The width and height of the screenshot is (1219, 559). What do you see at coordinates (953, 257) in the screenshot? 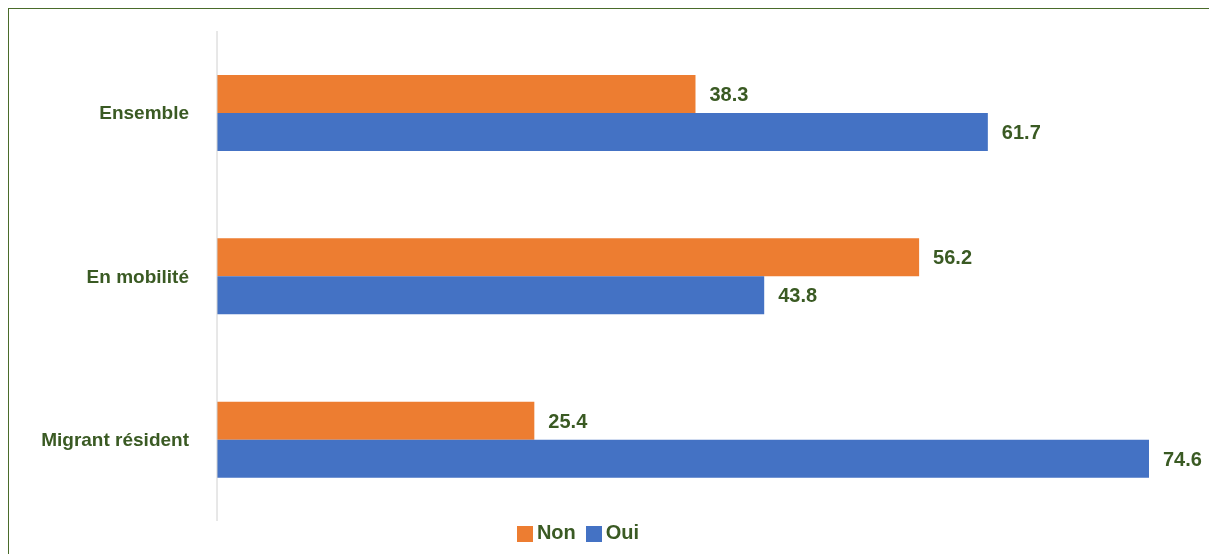
I see `data-label: 56.2` at bounding box center [953, 257].